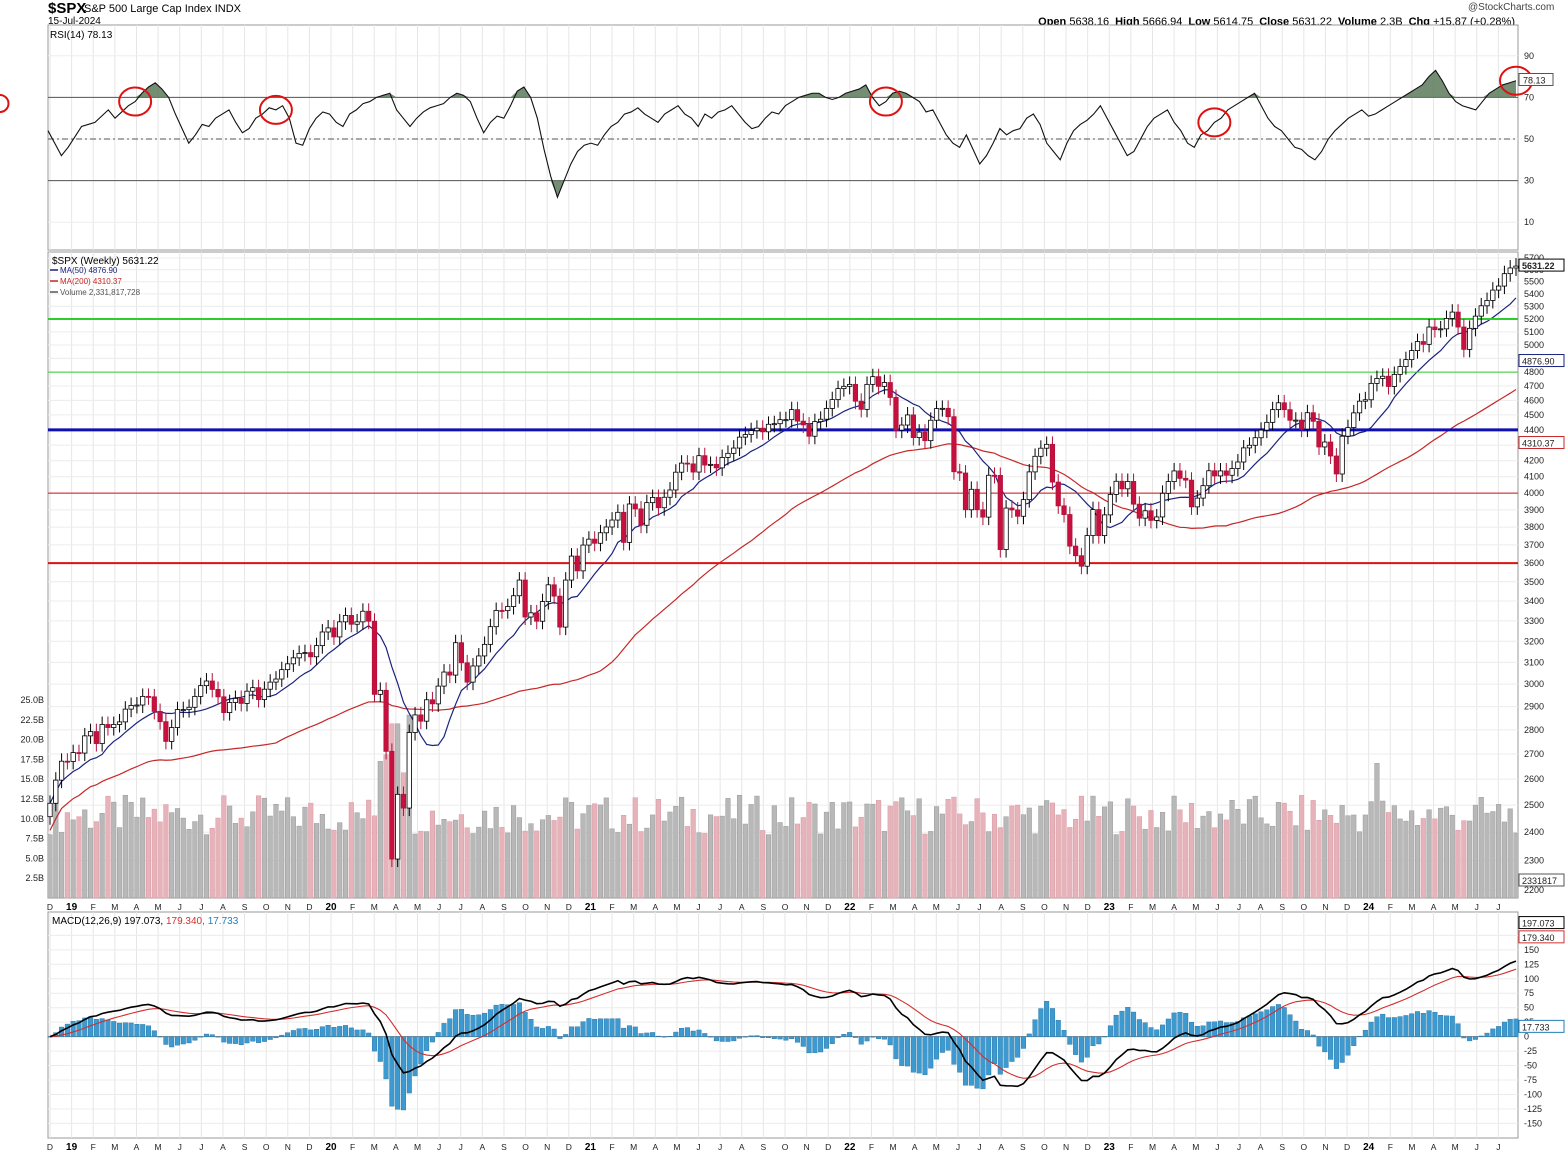 The image size is (1565, 1157). What do you see at coordinates (1538, 266) in the screenshot?
I see `price-last-value: 5631.22` at bounding box center [1538, 266].